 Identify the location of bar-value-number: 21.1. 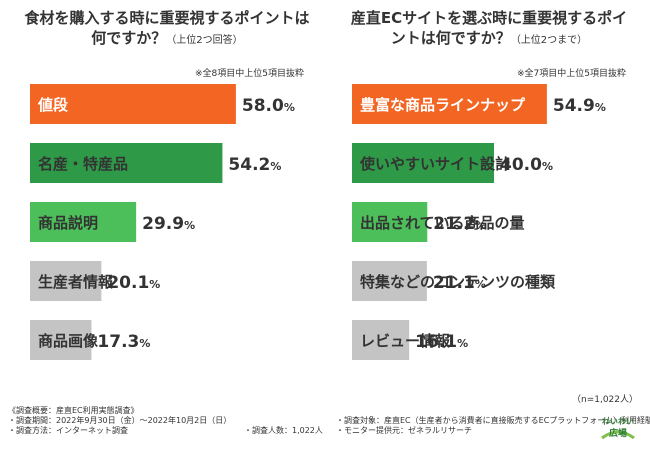
(454, 283).